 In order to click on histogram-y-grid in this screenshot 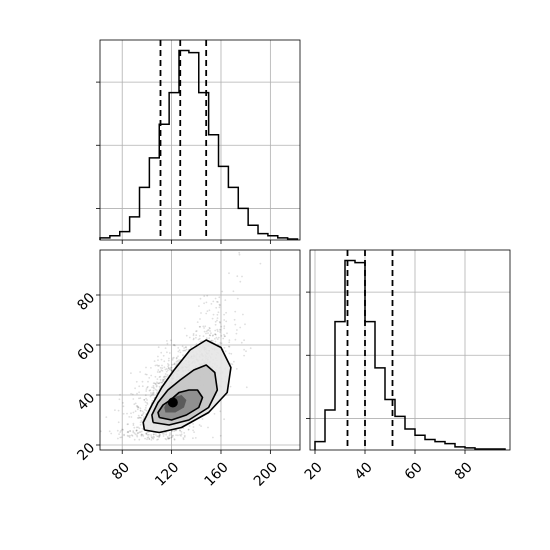, I will do `click(408, 350)`.